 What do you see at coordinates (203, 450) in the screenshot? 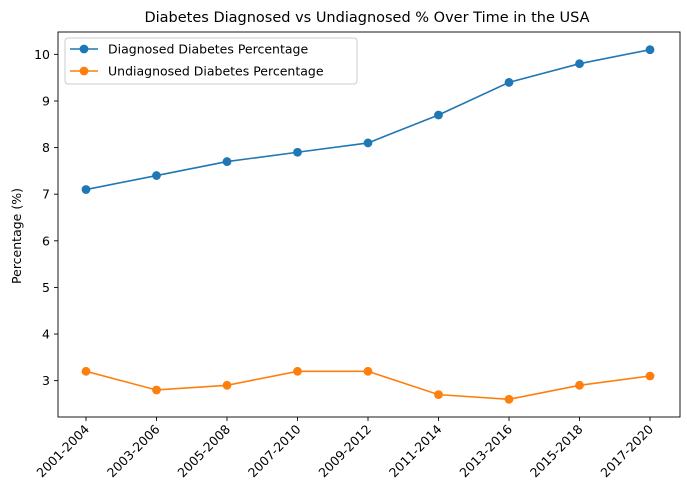
I see `x-tick-label: 2005-2008` at bounding box center [203, 450].